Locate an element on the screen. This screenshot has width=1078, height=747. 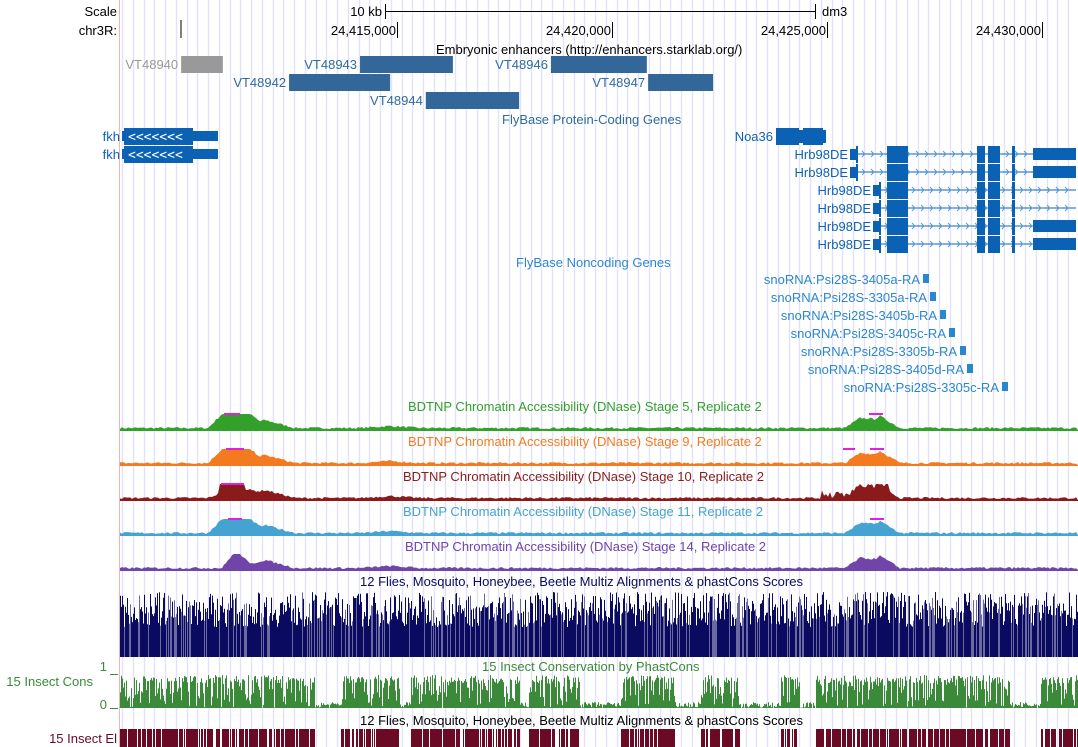
noncoding-label: snoRNA:Psi28S-3305b-RA is located at coordinates (878, 351).